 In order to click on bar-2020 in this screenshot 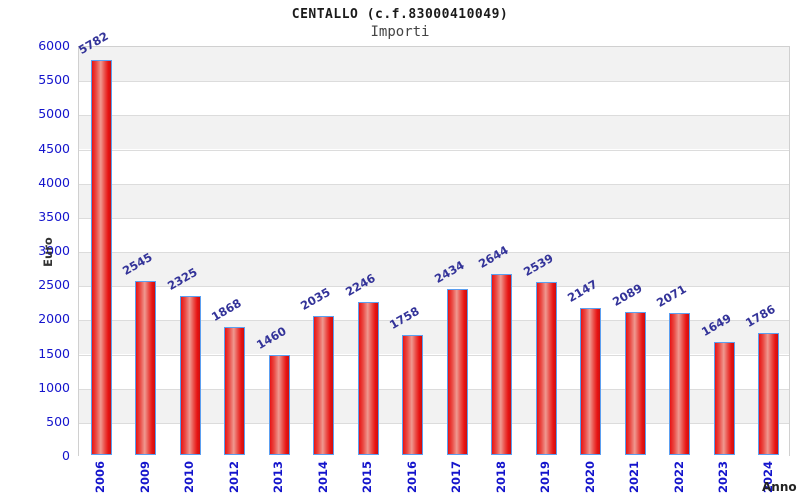, I will do `click(591, 381)`.